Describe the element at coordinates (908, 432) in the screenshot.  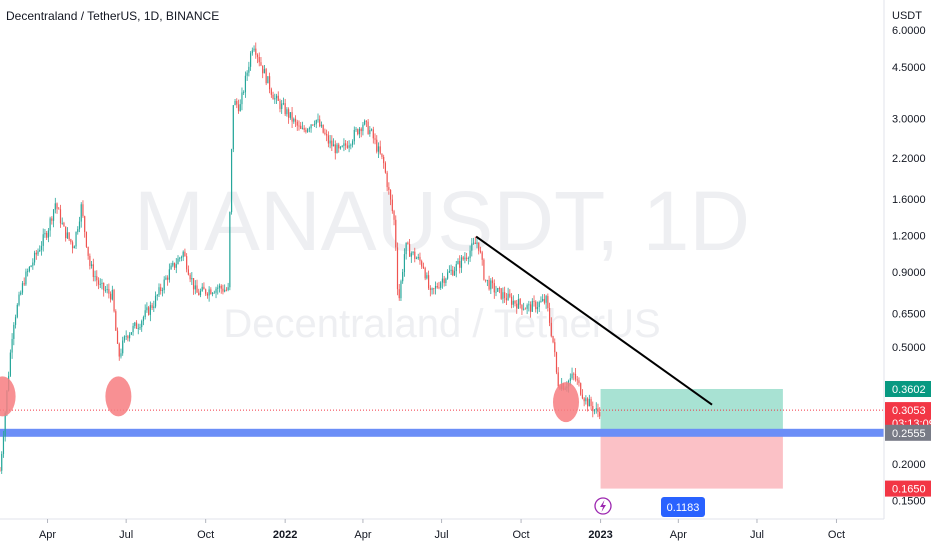
I see `level-price-tag` at that location.